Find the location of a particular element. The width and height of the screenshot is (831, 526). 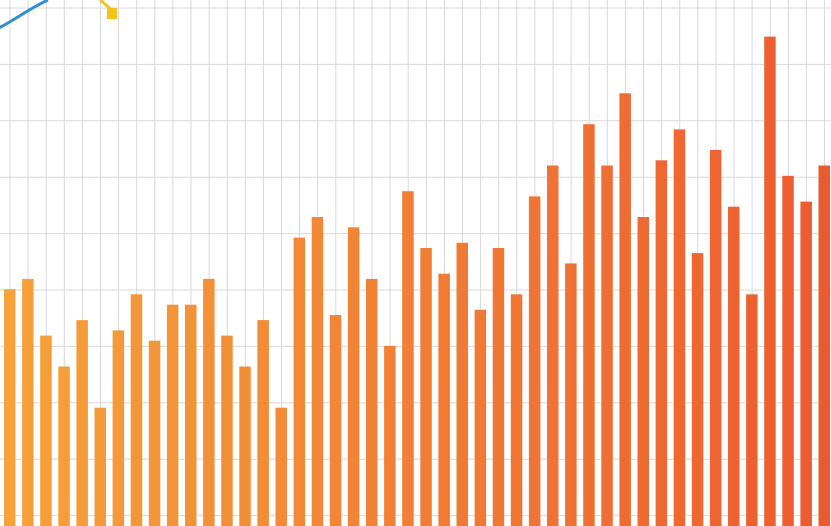

line-series is located at coordinates (58, 15).